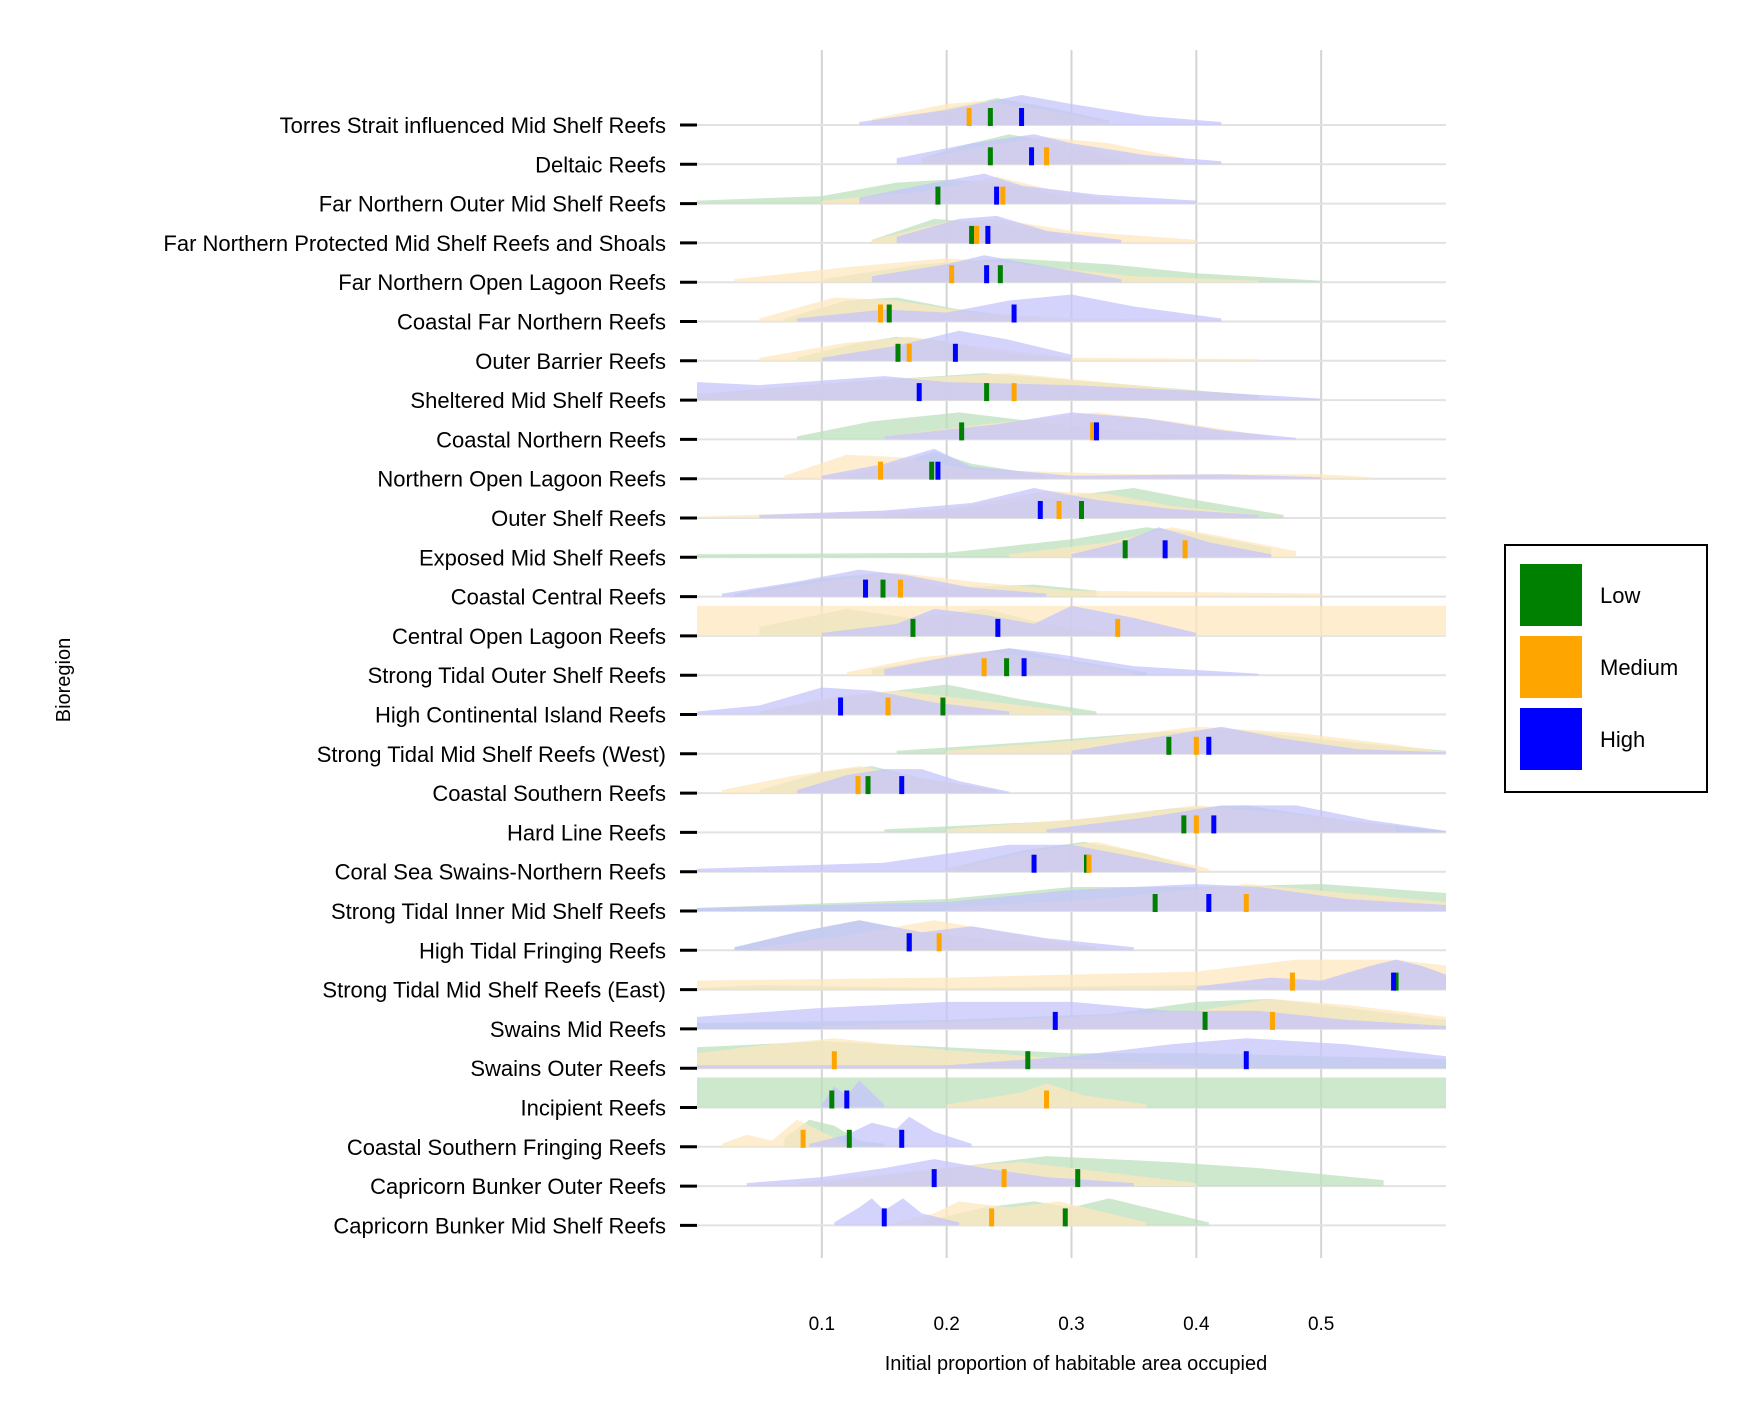 The width and height of the screenshot is (1750, 1419). I want to click on category-label: Coastal Far Northern Reefs, so click(531, 322).